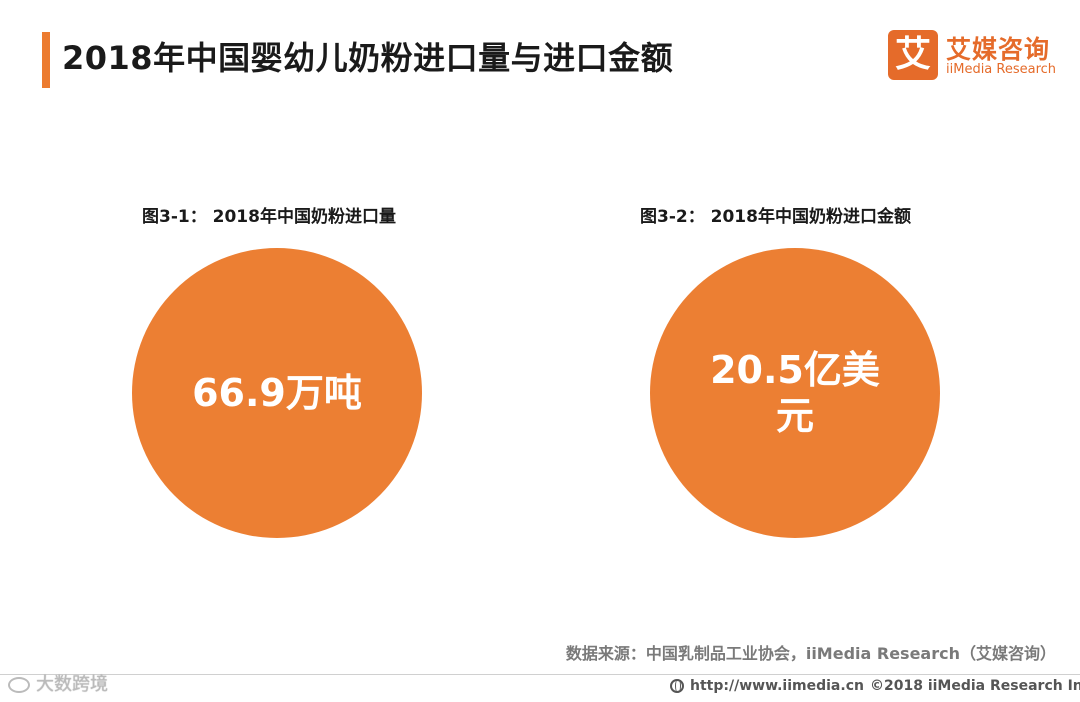  Describe the element at coordinates (19, 685) in the screenshot. I see `weibo-icon` at that location.